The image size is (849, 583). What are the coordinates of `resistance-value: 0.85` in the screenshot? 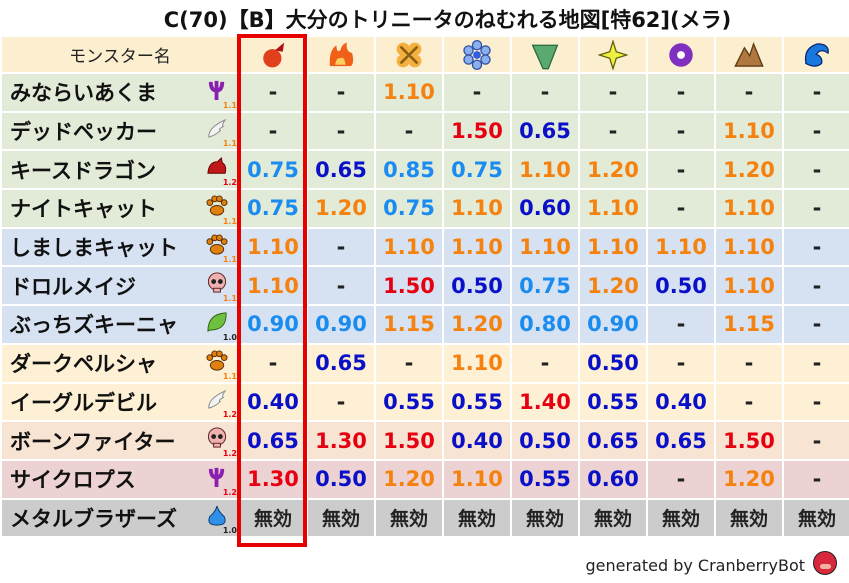 It's located at (409, 170).